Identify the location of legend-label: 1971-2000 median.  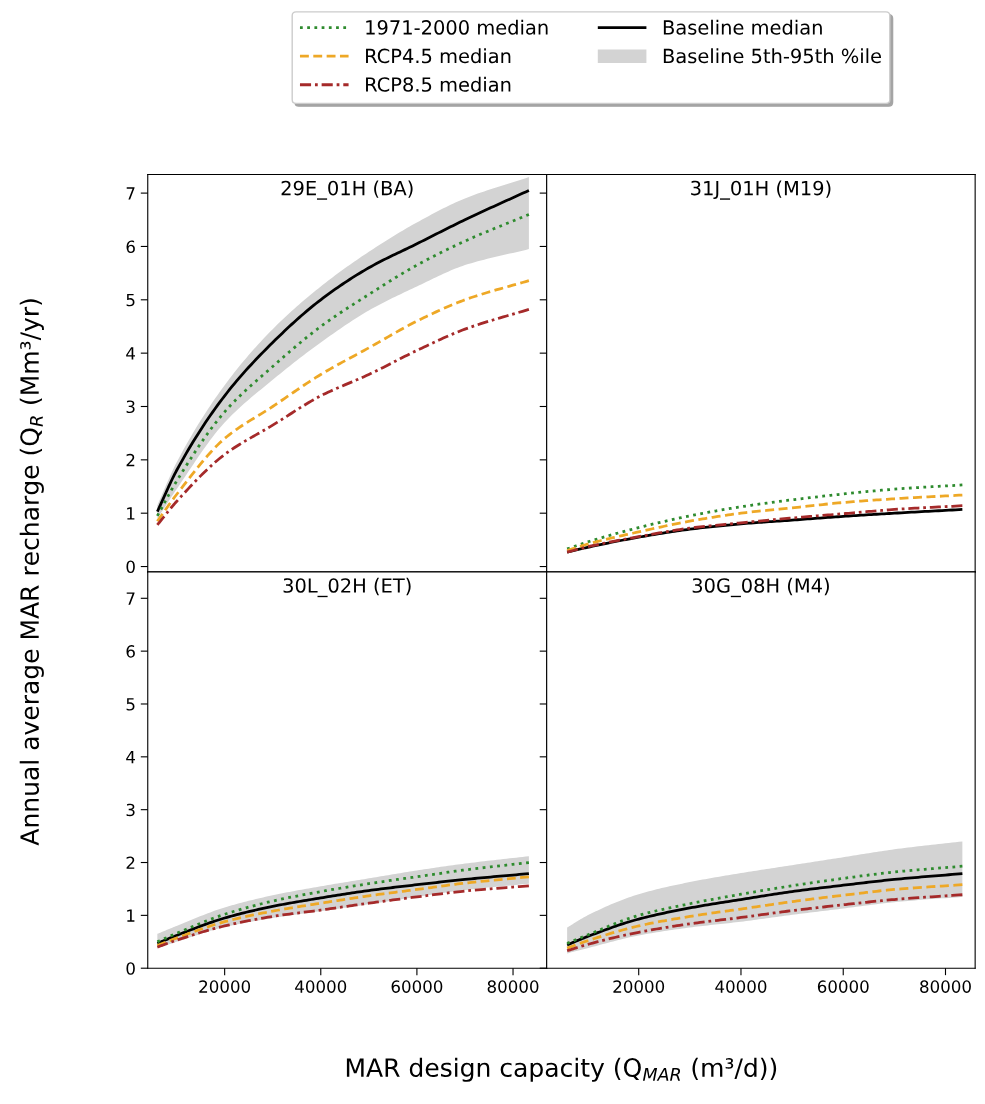
(457, 27).